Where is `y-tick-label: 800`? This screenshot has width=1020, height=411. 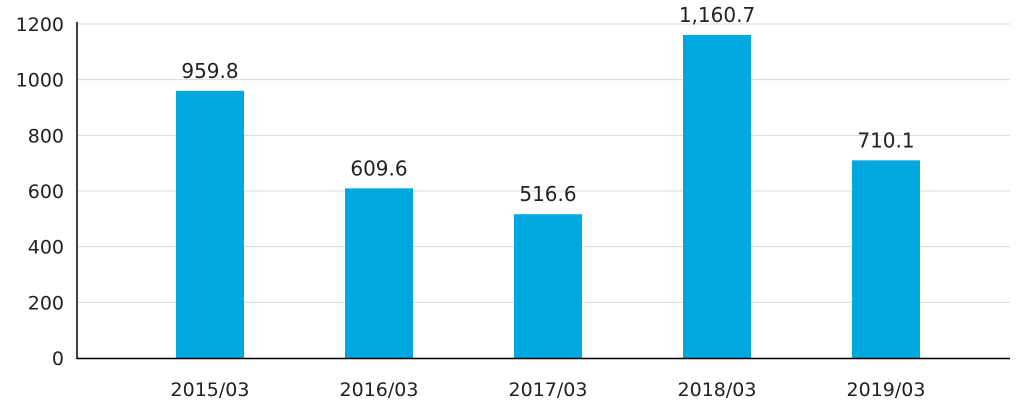
y-tick-label: 800 is located at coordinates (46, 136).